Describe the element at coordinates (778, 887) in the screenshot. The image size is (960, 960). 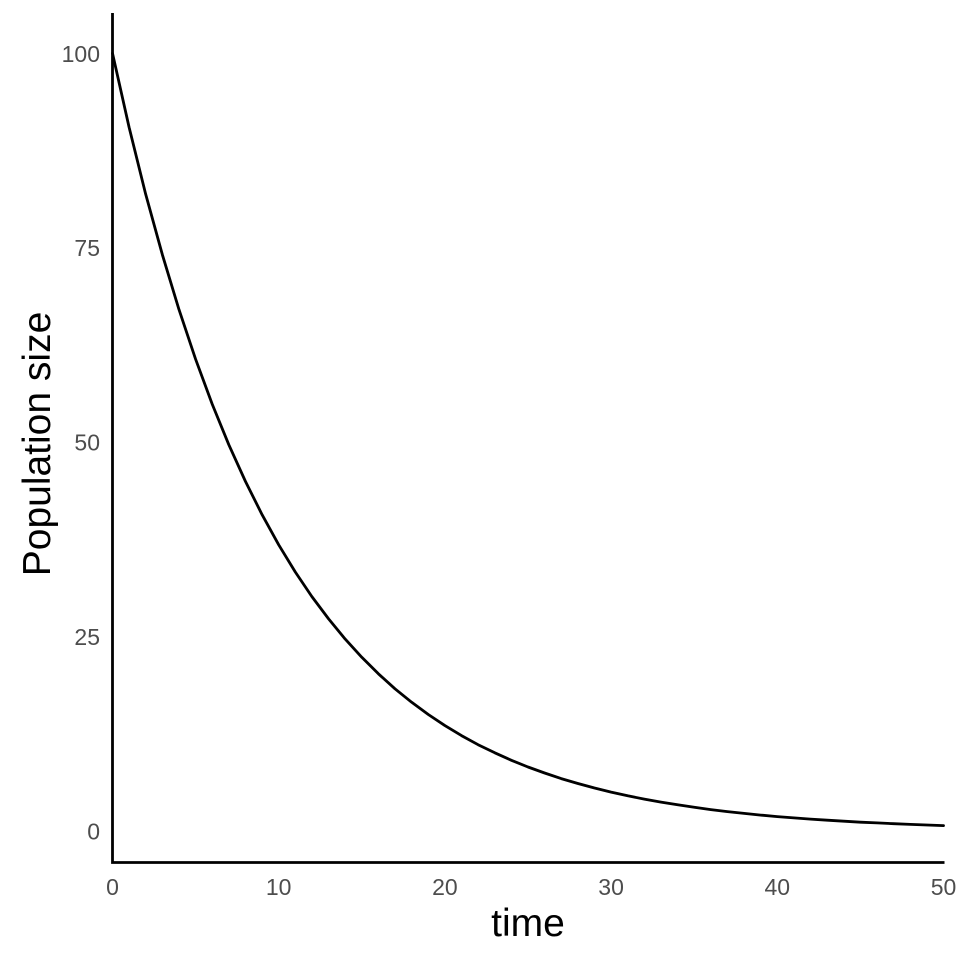
I see `x-tick-label: 40` at that location.